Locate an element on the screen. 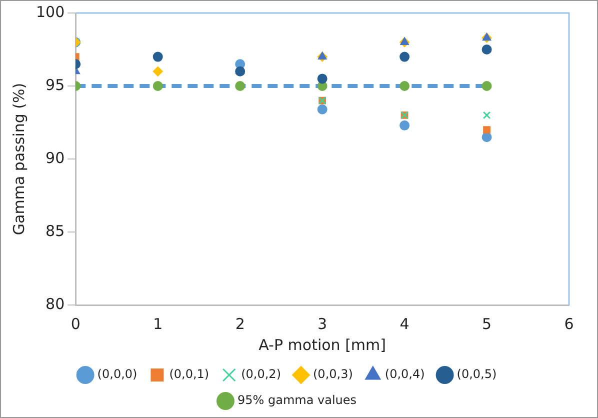  y-axis-title: Gamma passing (%) is located at coordinates (19, 159).